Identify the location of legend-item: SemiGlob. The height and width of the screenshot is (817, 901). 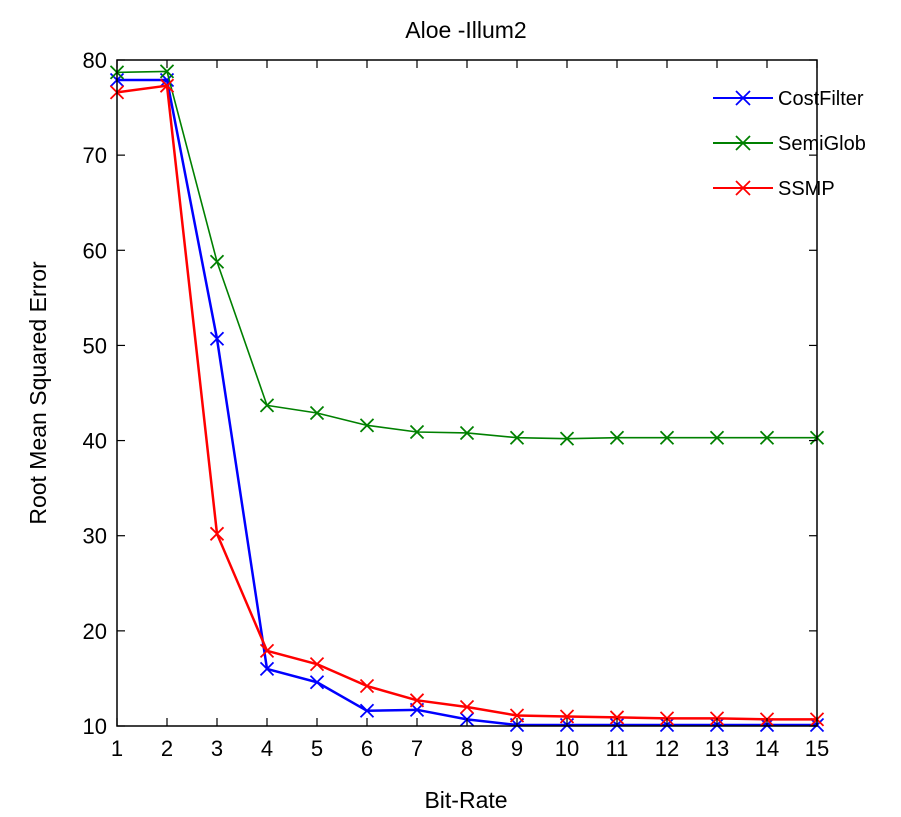
(789, 144).